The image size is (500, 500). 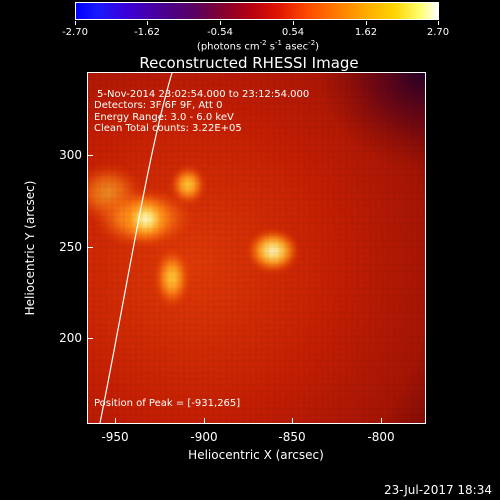 What do you see at coordinates (249, 63) in the screenshot?
I see `image-title: Reconstructed RHESSI Image` at bounding box center [249, 63].